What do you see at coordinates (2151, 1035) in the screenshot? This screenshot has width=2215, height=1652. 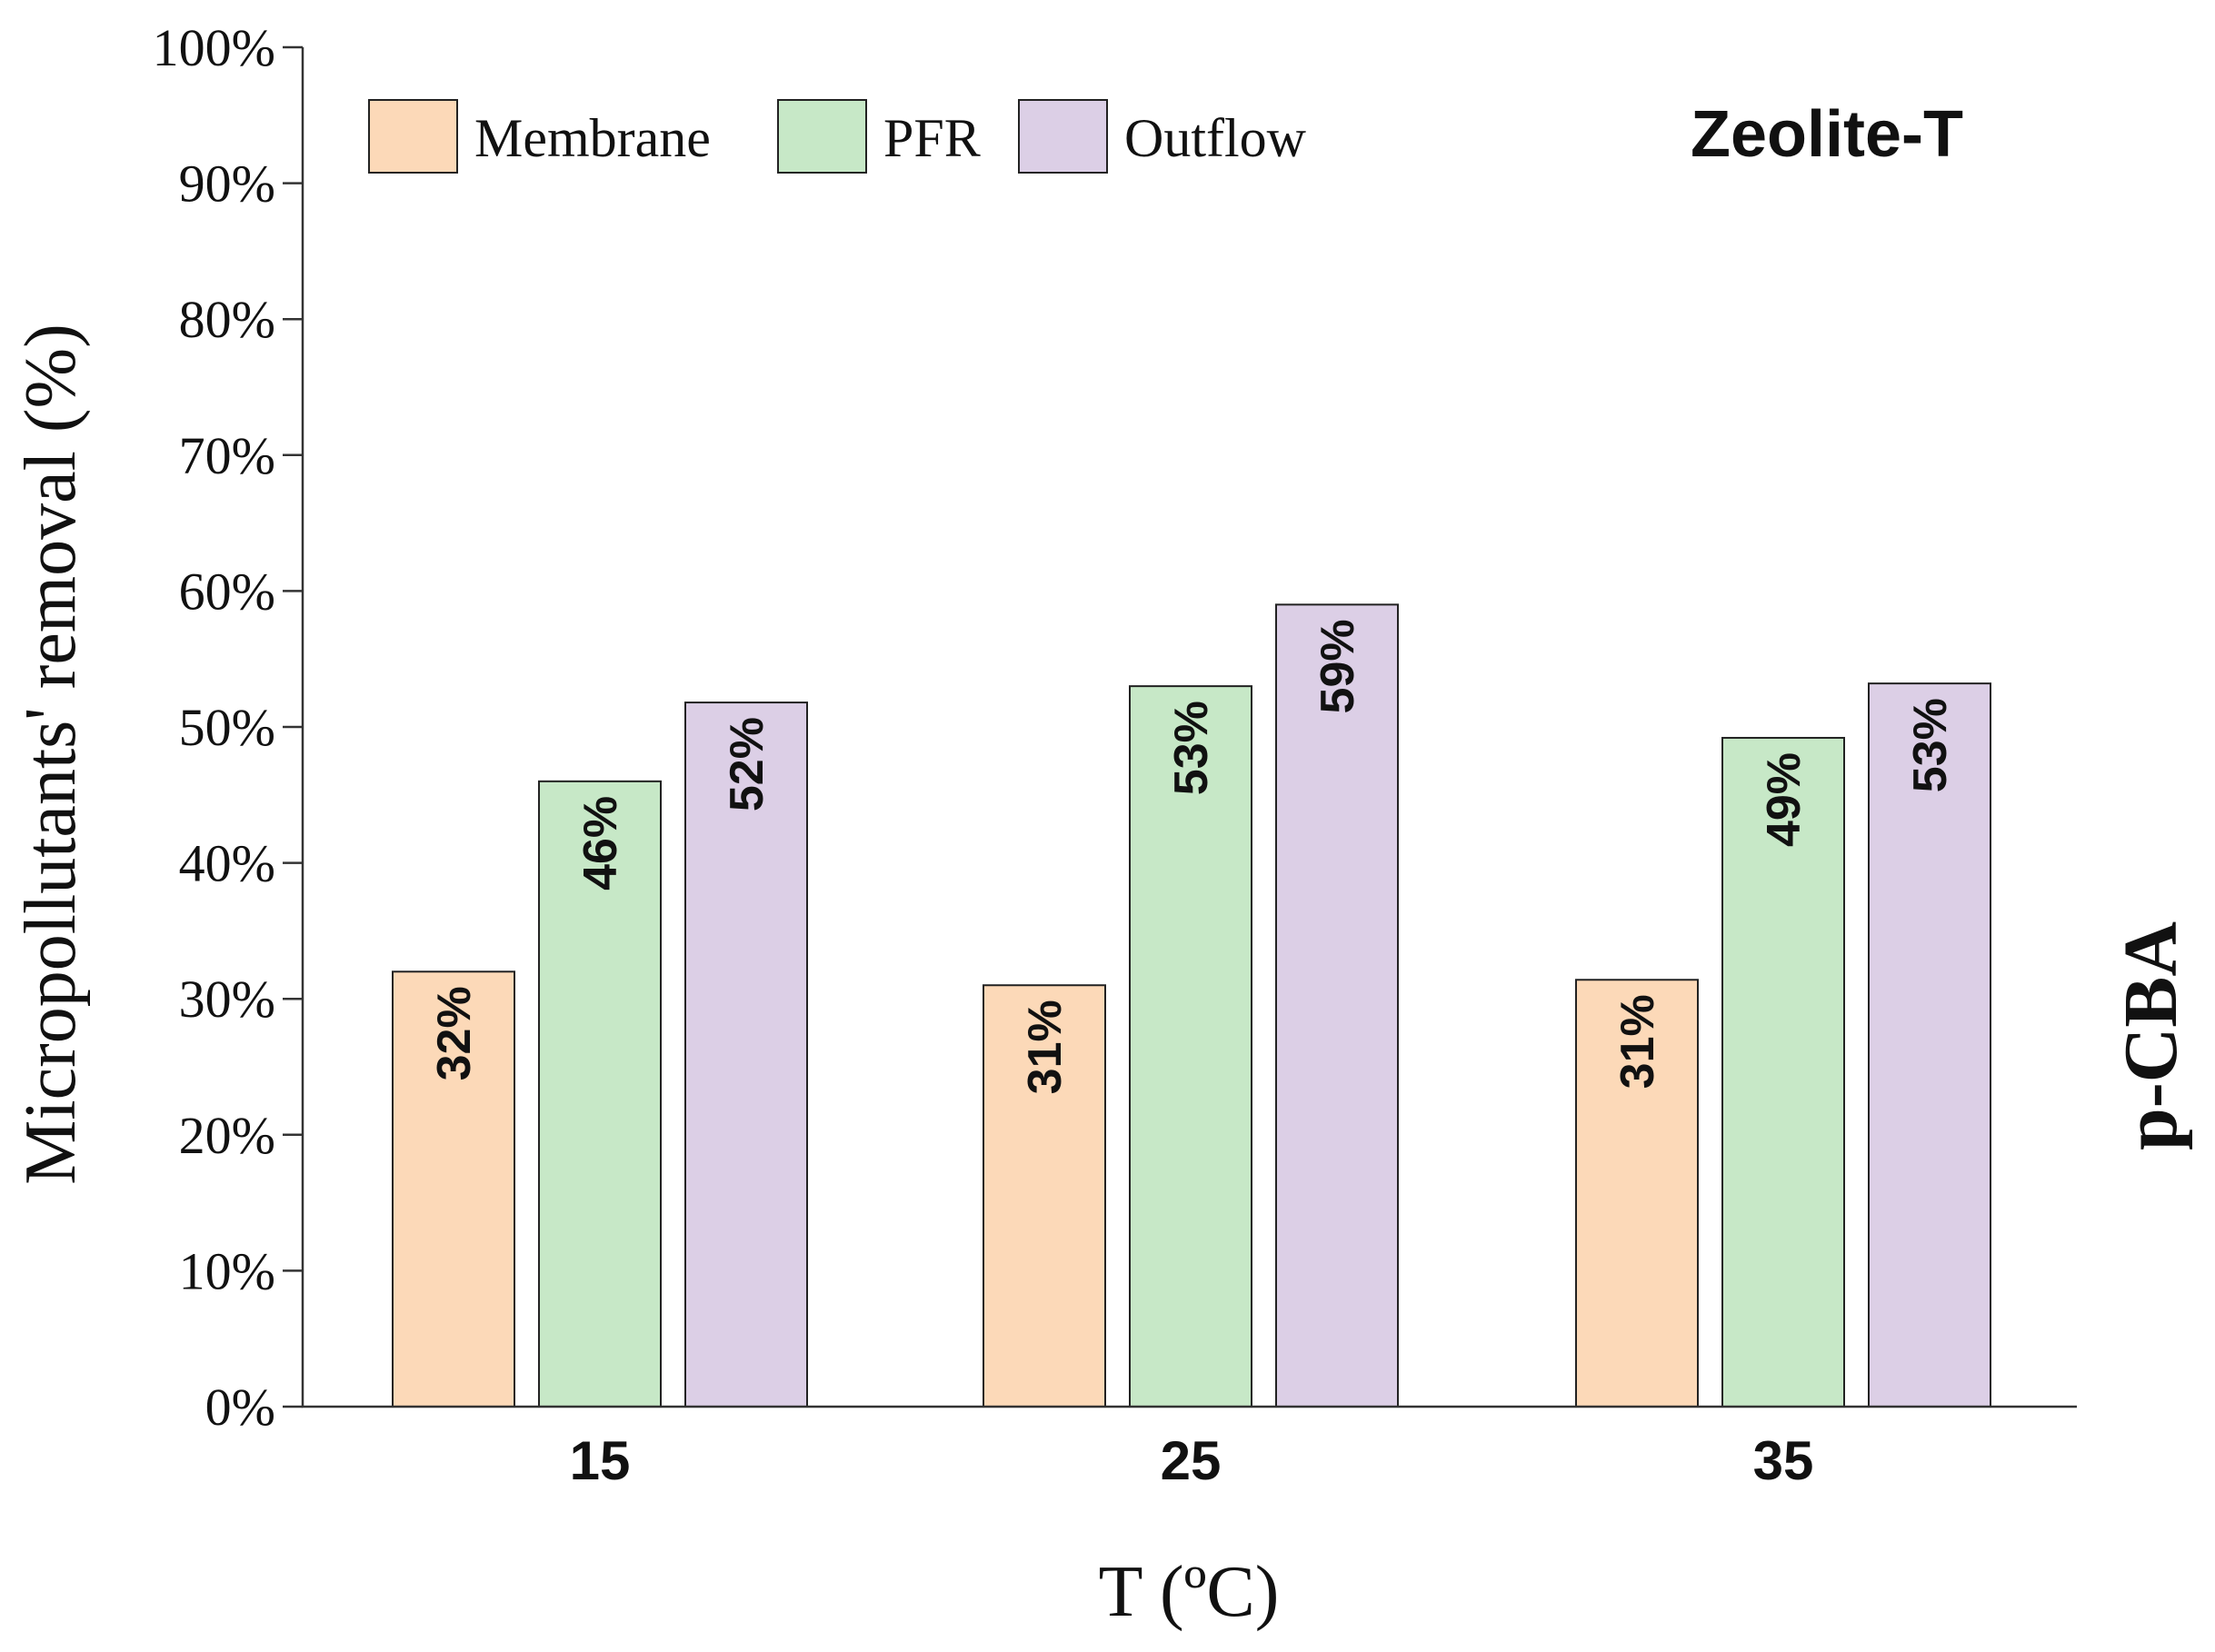 I see `side-compound-label: p-CBA` at bounding box center [2151, 1035].